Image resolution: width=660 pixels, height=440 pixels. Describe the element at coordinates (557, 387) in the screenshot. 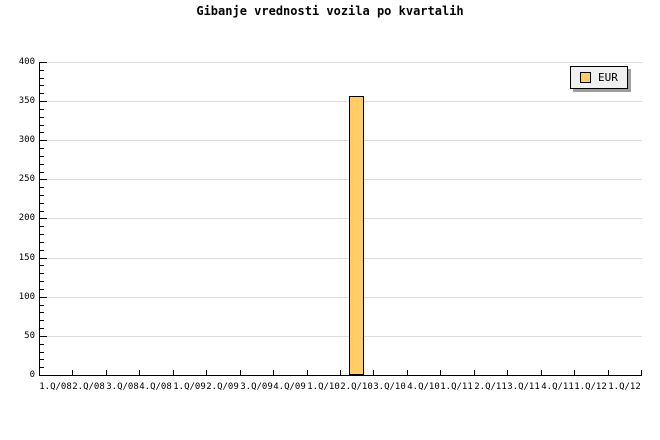

I see `x-tick-label: 4.Q/11` at that location.